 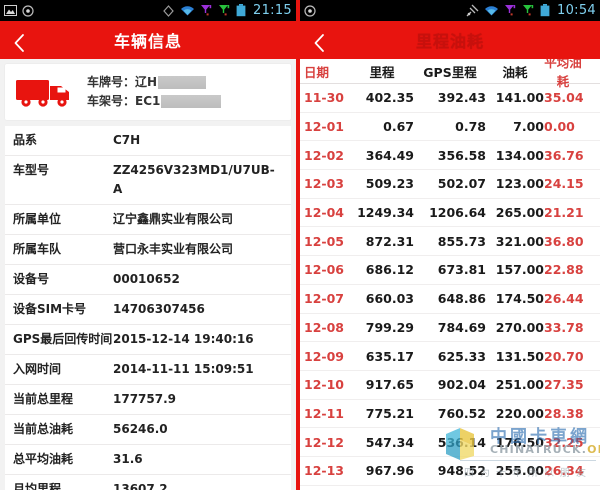 I want to click on plate-number-line: 车牌号： 辽H, so click(x=154, y=82).